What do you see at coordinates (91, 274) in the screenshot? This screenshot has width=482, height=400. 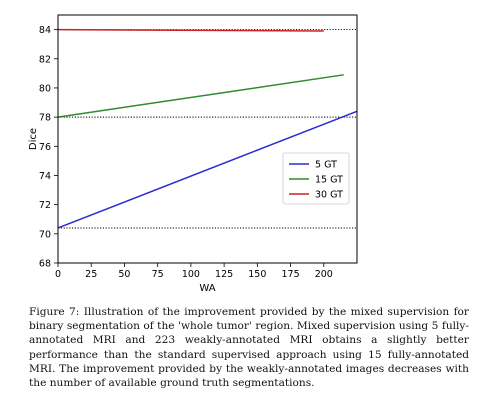 I see `x-tick-label: 25` at bounding box center [91, 274].